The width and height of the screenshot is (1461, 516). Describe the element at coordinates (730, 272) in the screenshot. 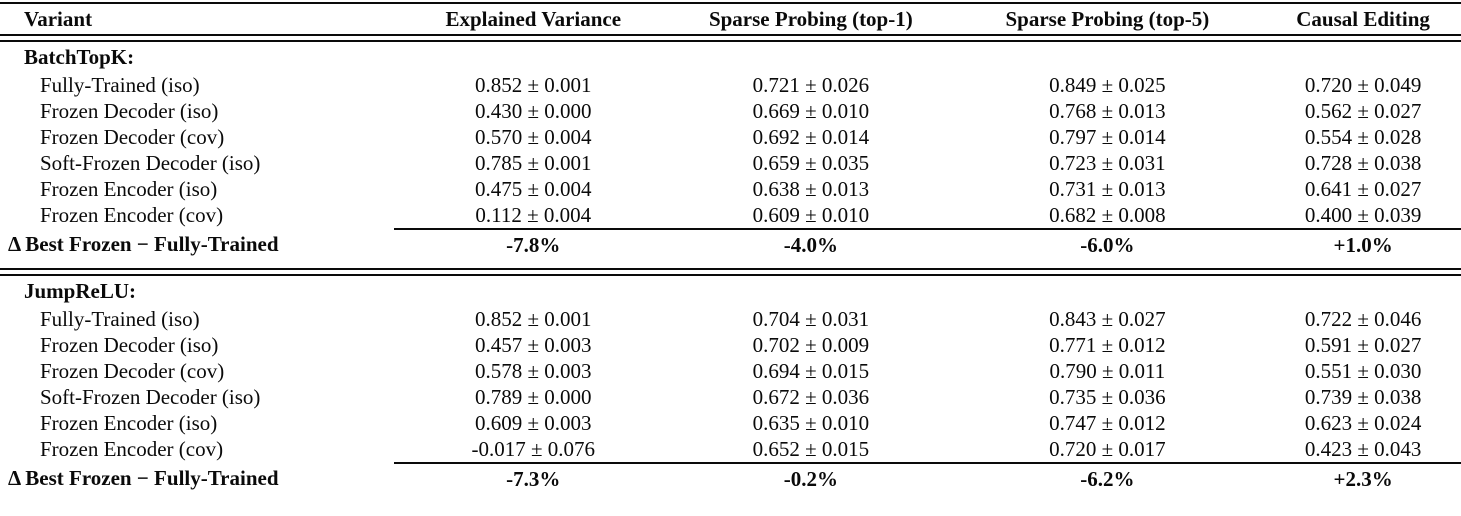

I see `section-double-rule` at that location.